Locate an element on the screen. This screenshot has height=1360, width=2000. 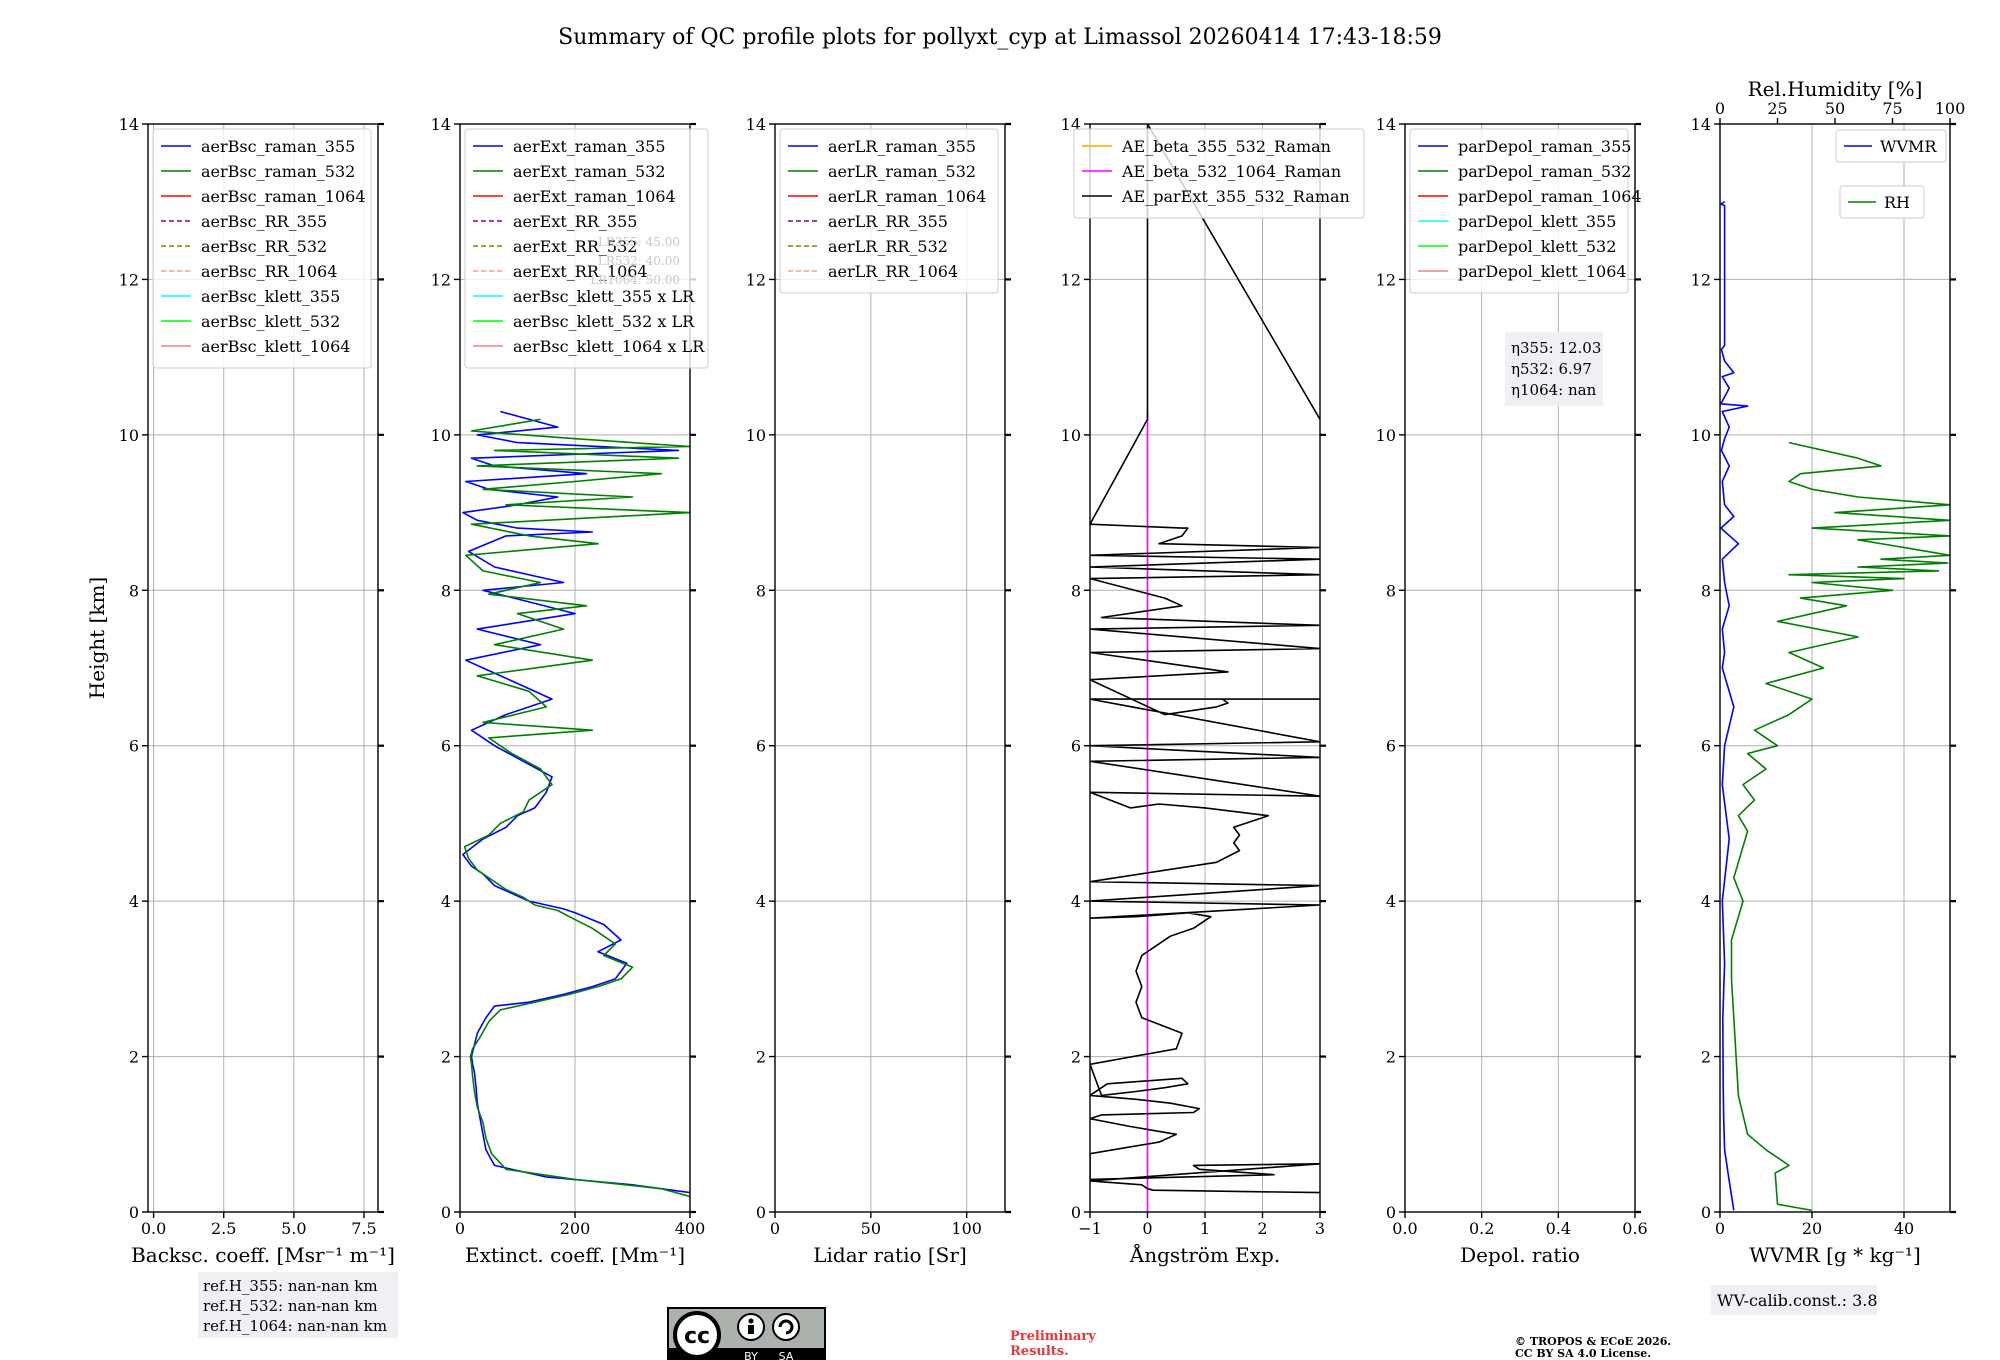
x-tick-label: 1 is located at coordinates (1205, 1228).